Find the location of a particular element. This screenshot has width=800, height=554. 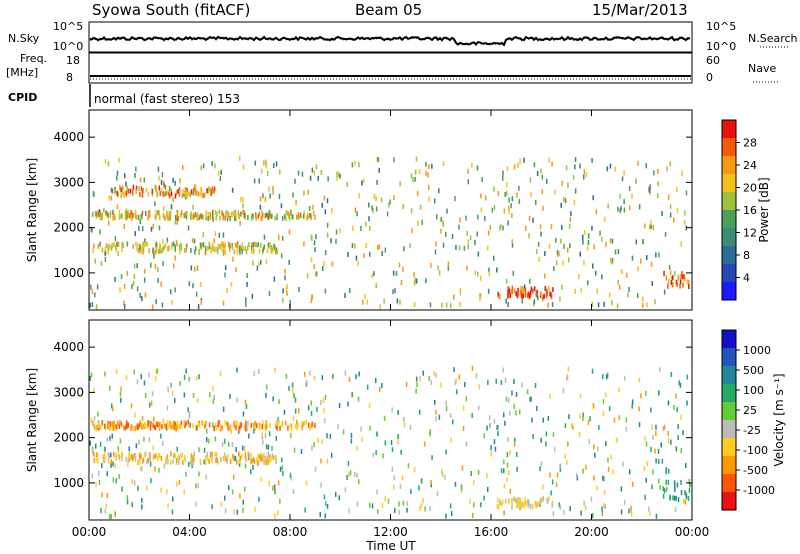

colorbar-frame is located at coordinates (729, 420).